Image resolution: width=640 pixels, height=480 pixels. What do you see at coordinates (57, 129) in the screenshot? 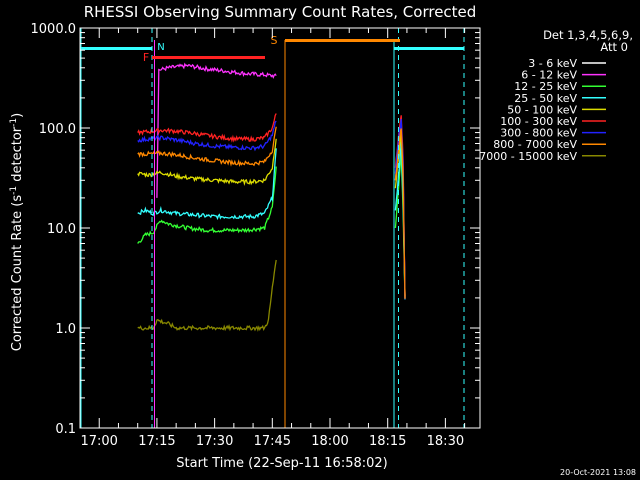
I see `y-tick-label: 100.0` at bounding box center [57, 129].